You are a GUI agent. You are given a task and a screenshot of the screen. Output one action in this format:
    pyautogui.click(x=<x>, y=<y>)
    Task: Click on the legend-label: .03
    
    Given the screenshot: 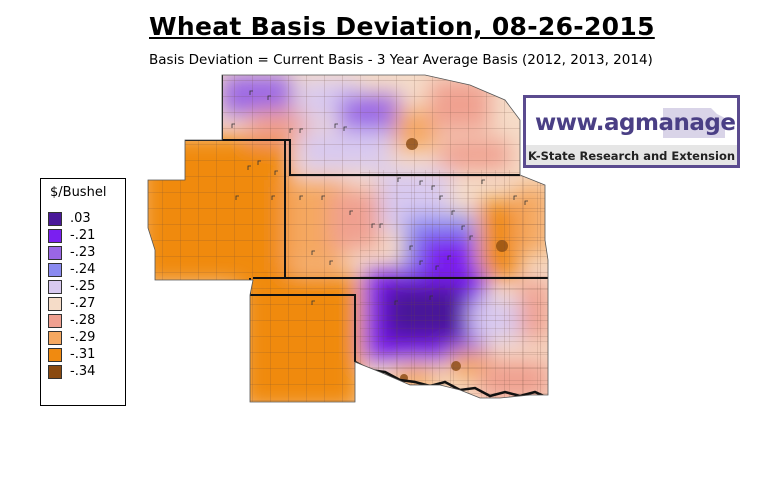 What is the action you would take?
    pyautogui.click(x=80, y=218)
    